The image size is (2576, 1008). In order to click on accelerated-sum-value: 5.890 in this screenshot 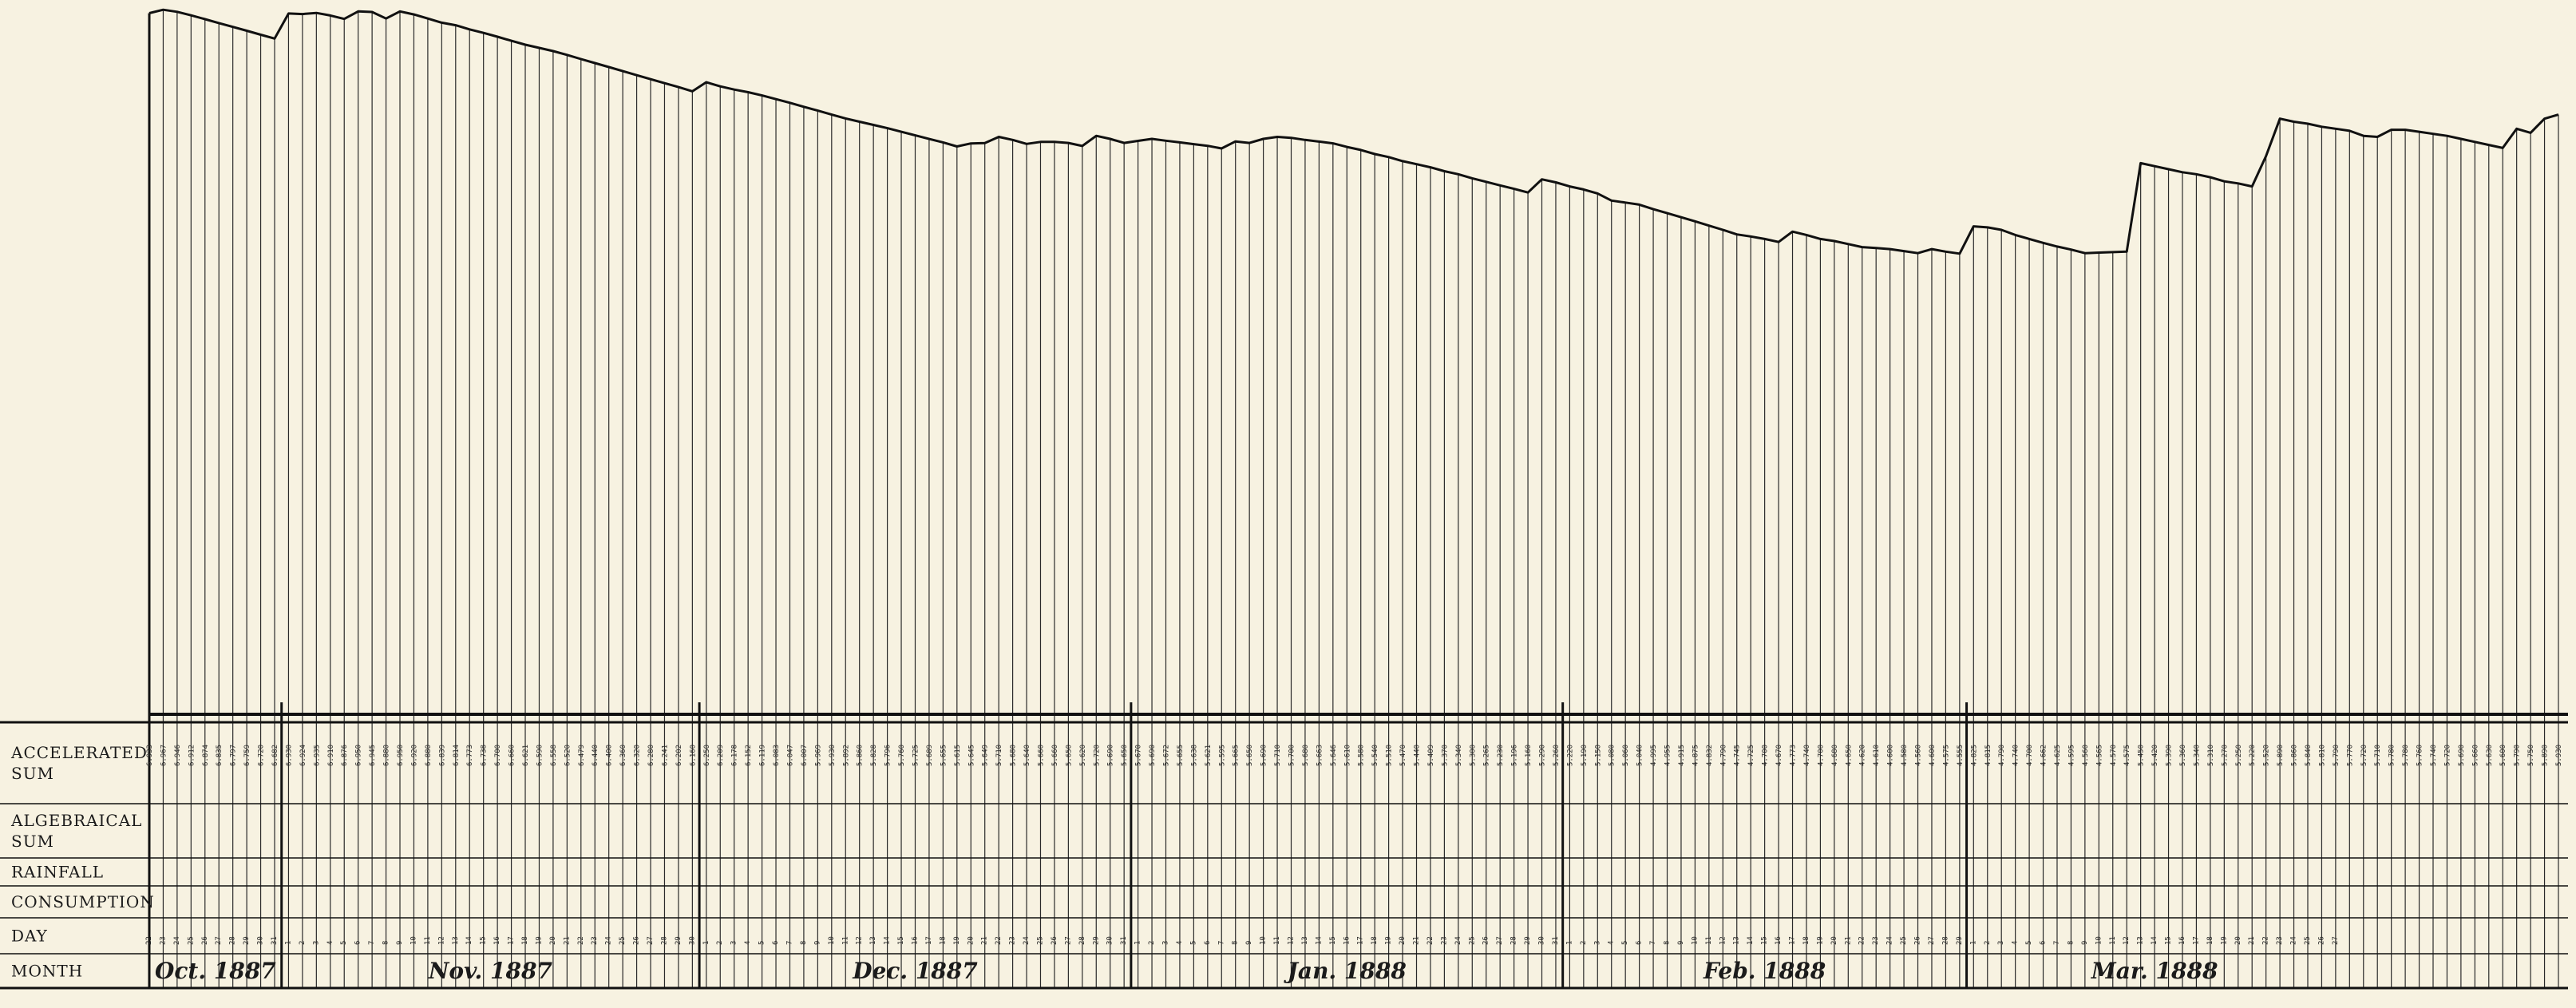, I will do `click(2281, 755)`.